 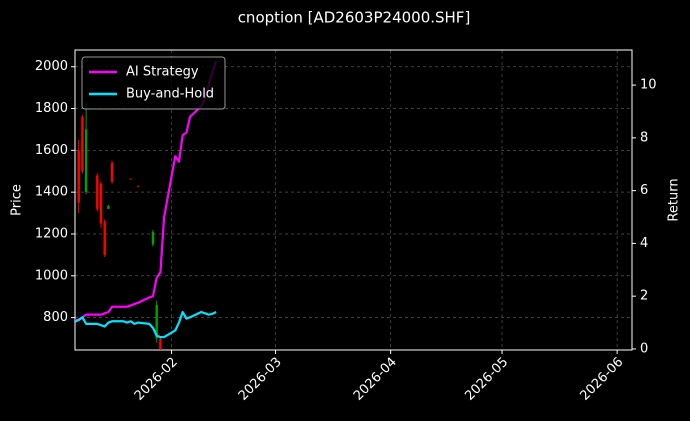 What do you see at coordinates (51, 192) in the screenshot?
I see `y-tick-label: 1400` at bounding box center [51, 192].